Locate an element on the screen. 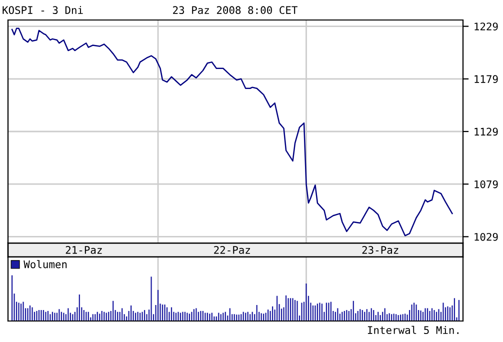 This screenshot has width=503, height=342. y-tick-label: 1129 is located at coordinates (486, 132).